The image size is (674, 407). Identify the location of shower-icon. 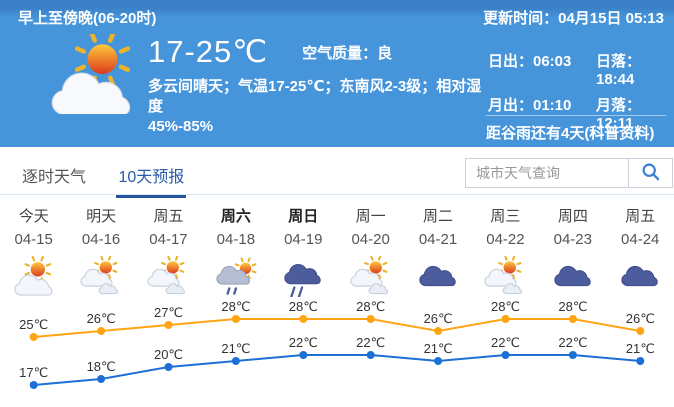
(235, 276).